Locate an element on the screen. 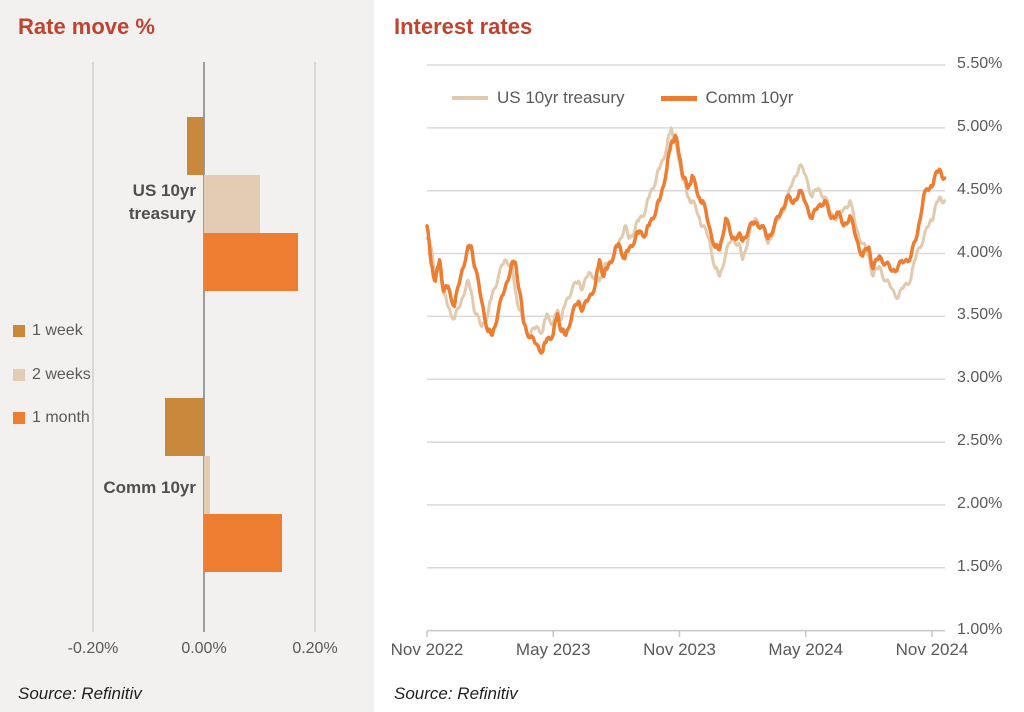 Image resolution: width=1024 pixels, height=712 pixels. interest-rates-title: Interest rates is located at coordinates (463, 26).